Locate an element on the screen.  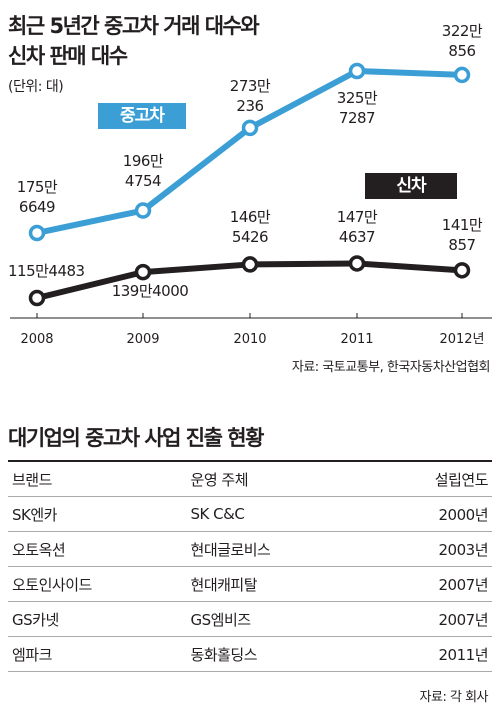
x-tick-label: 2011 is located at coordinates (356, 339).